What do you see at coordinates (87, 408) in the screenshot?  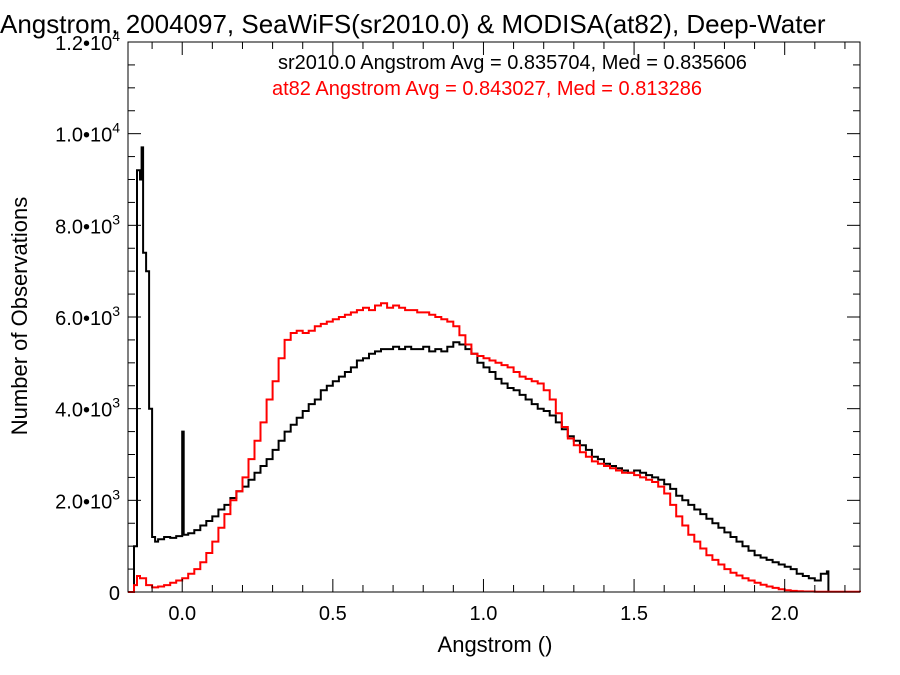 I see `y-tick-label: 4.0•103` at bounding box center [87, 408].